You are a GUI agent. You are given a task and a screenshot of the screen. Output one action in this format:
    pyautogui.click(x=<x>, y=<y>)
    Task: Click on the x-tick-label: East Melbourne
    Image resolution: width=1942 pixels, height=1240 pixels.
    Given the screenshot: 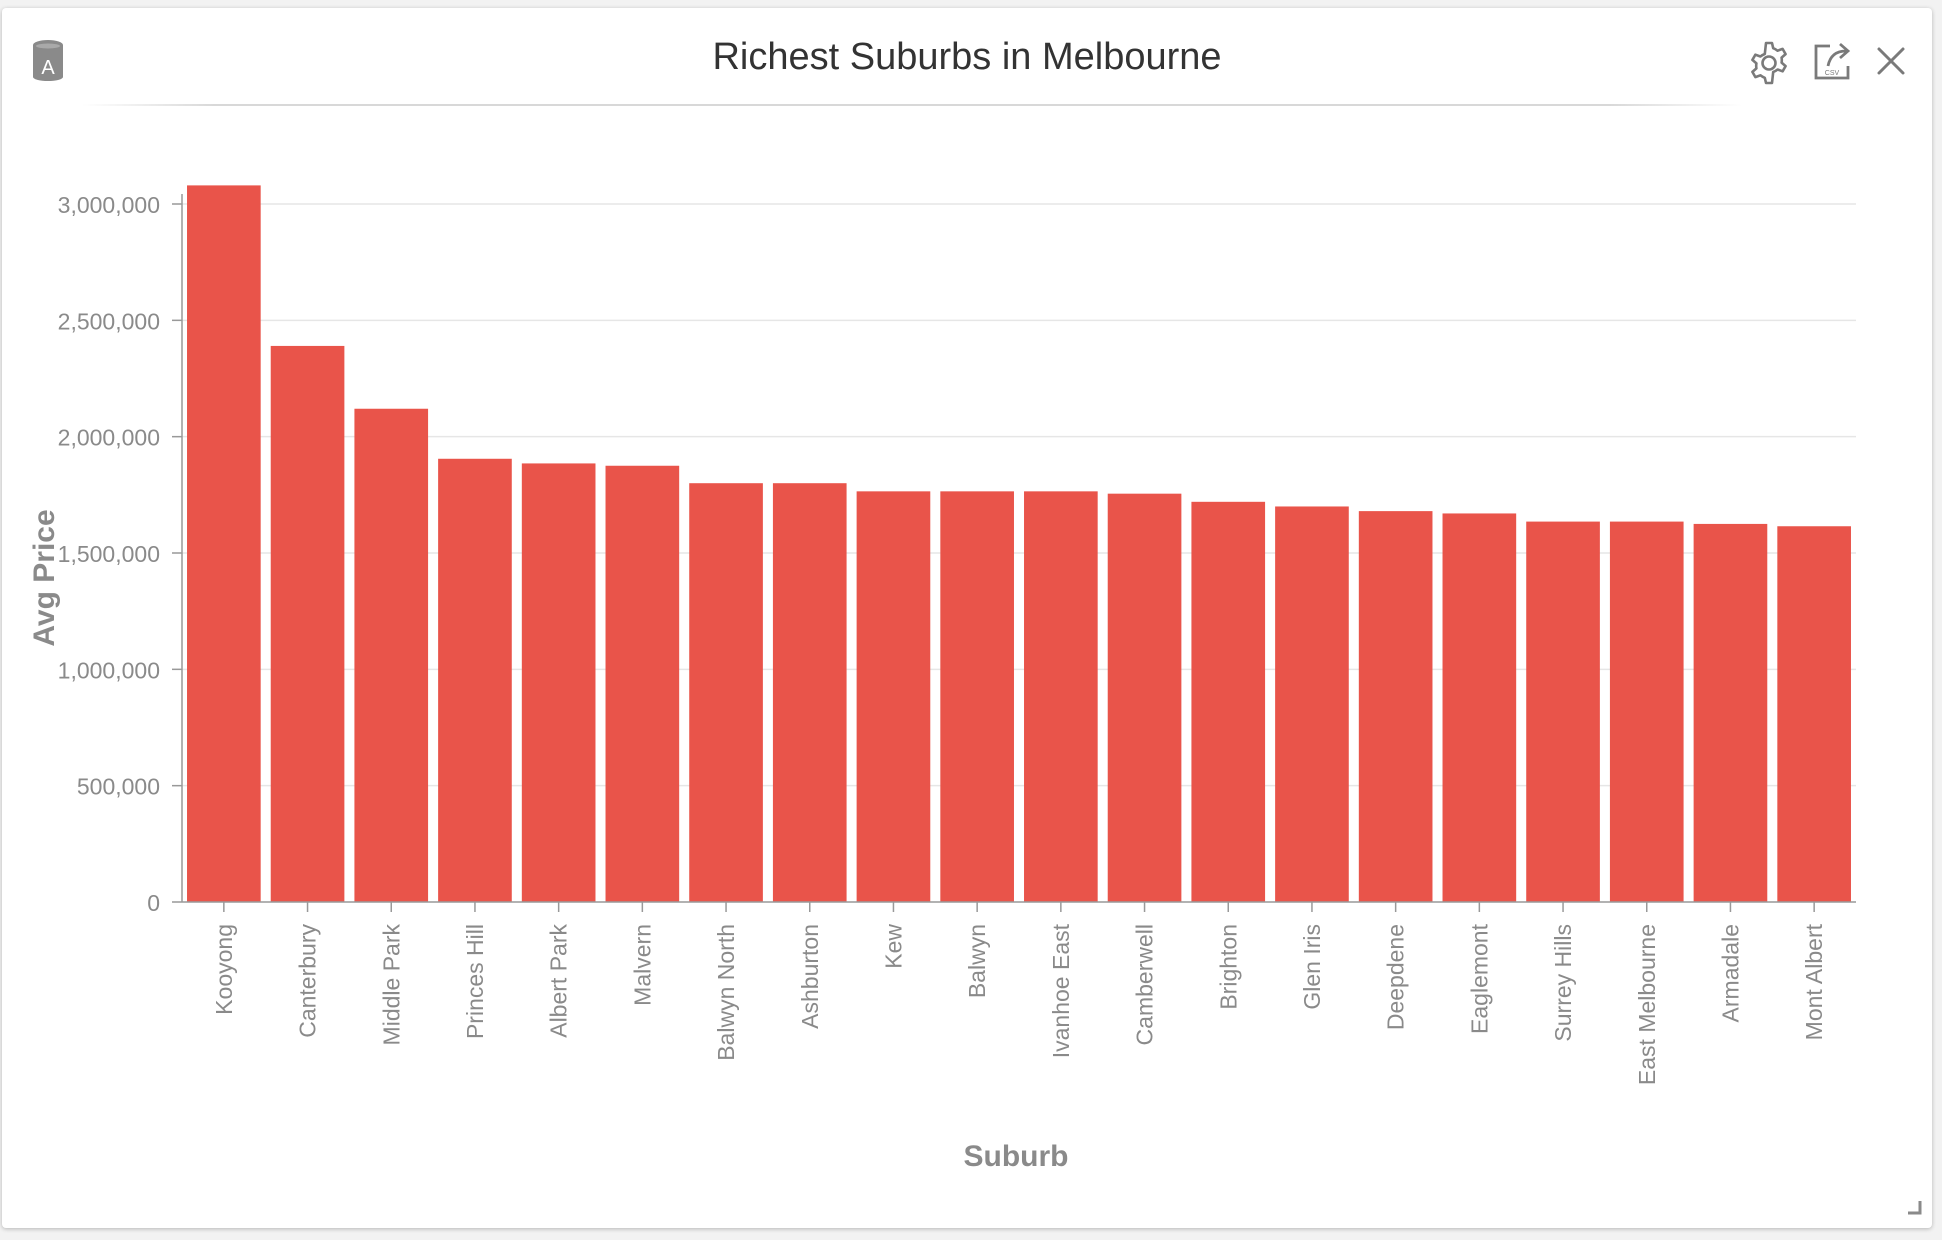 What is the action you would take?
    pyautogui.click(x=1647, y=1004)
    